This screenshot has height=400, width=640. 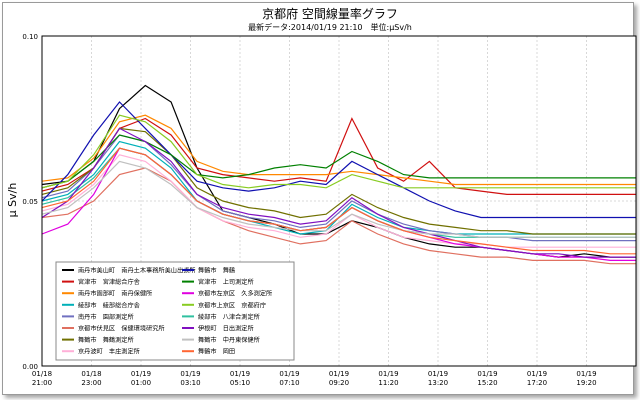 What do you see at coordinates (190, 383) in the screenshot?
I see `x-tick-time: 03:10` at bounding box center [190, 383].